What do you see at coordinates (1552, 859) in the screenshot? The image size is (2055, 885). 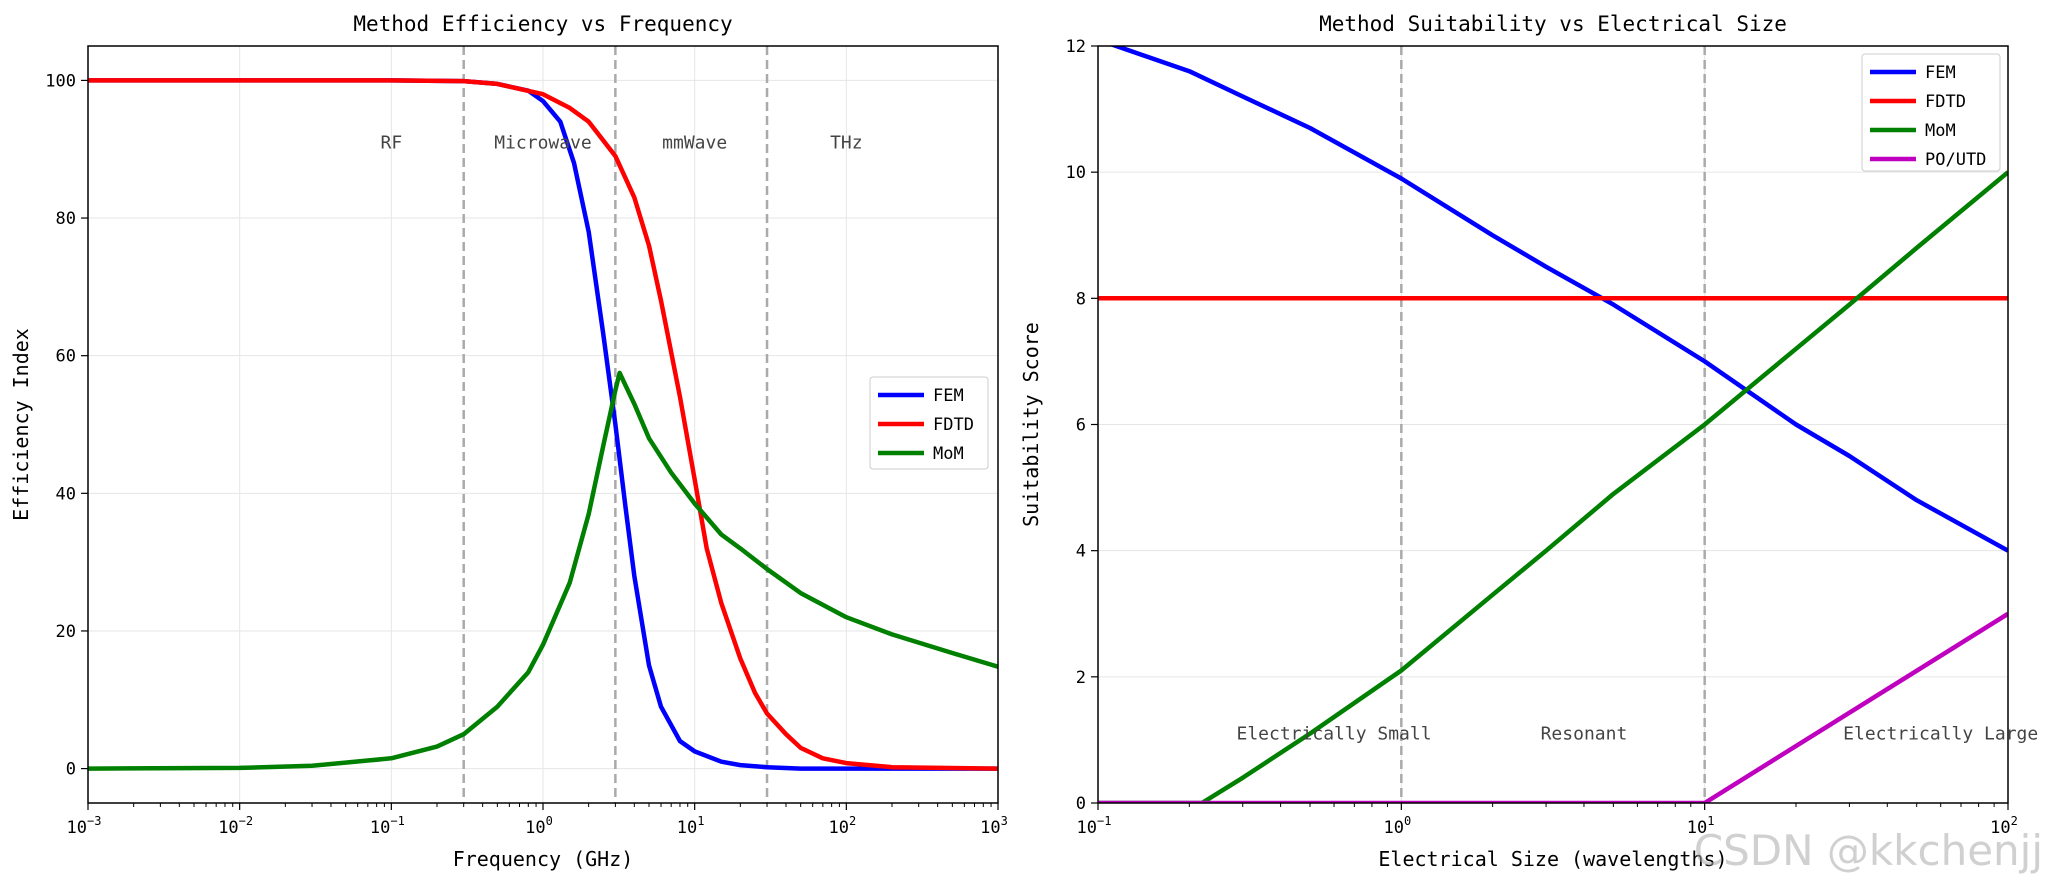 I see `x-axis-label: Electrical Size (wavelengths)` at bounding box center [1552, 859].